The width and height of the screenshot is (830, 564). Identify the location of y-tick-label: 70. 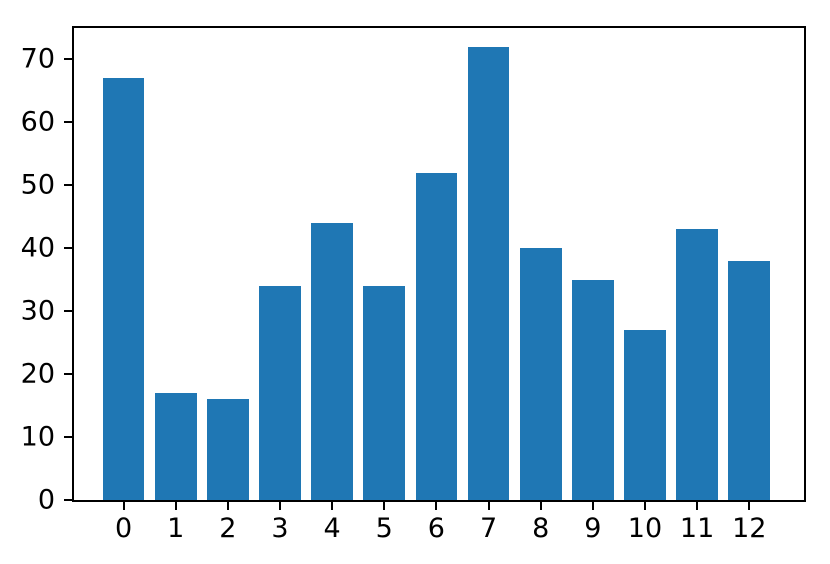
(37, 59).